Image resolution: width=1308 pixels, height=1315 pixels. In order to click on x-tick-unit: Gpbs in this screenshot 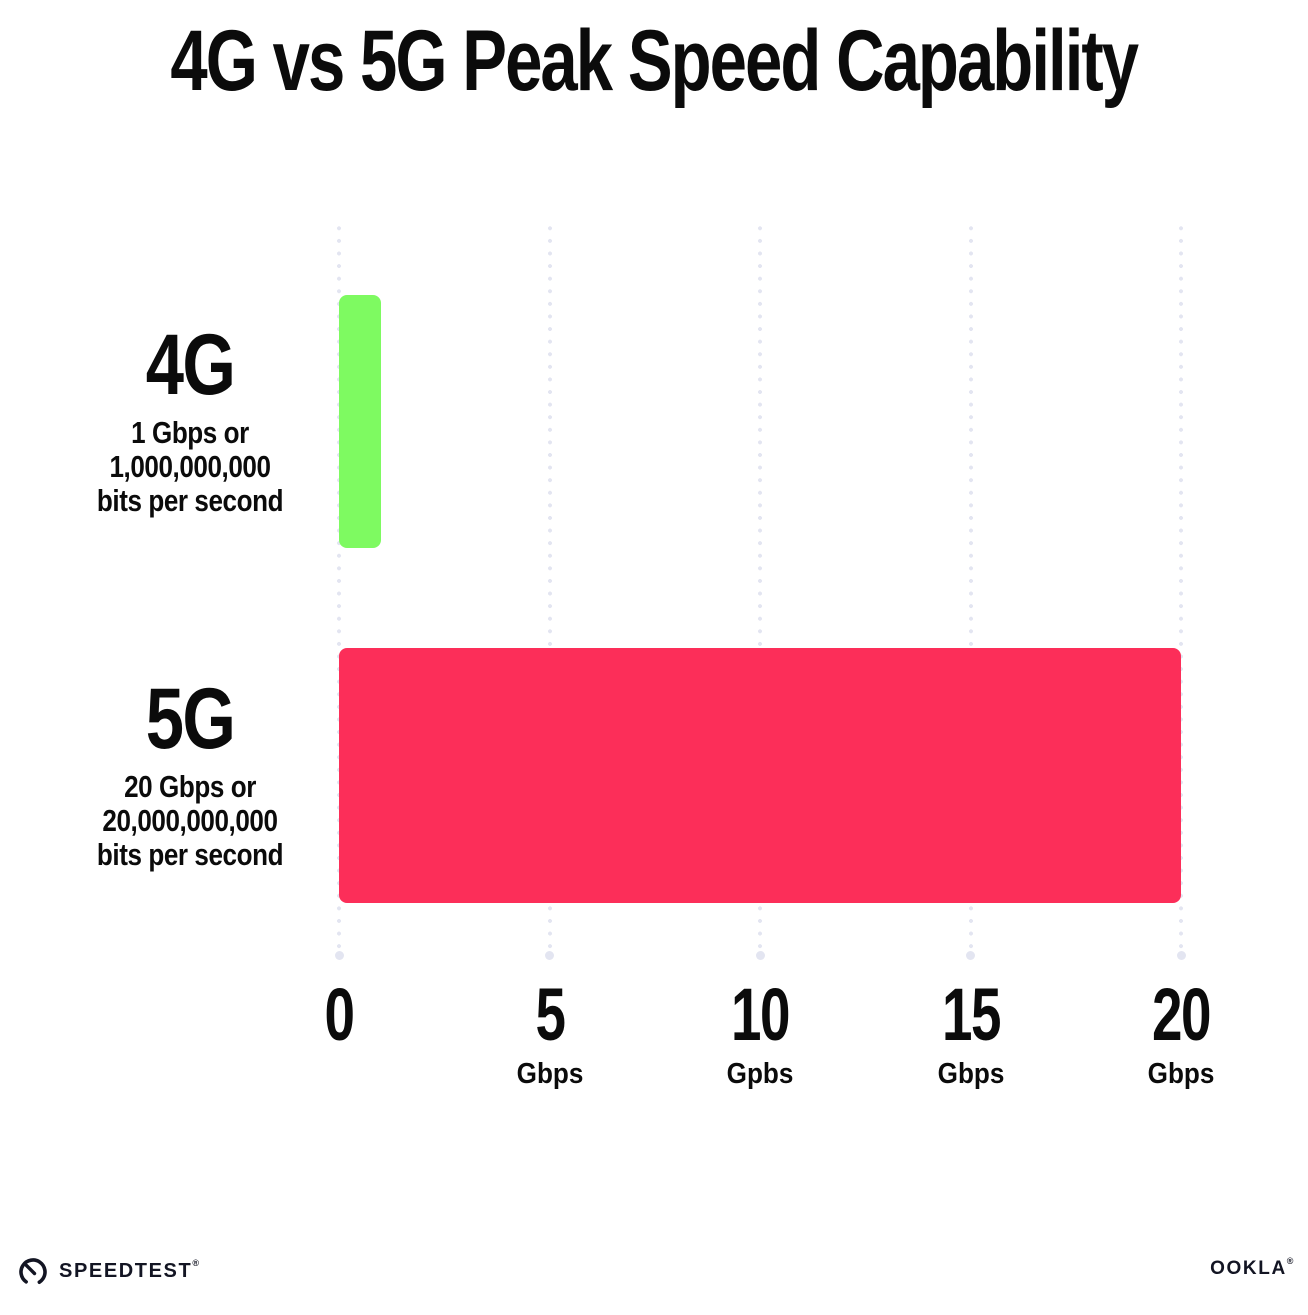, I will do `click(760, 1074)`.